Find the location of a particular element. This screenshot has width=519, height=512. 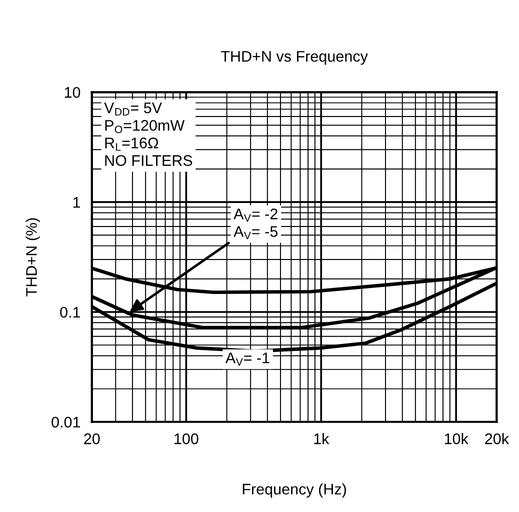

x-tick-label: 1k is located at coordinates (322, 438).